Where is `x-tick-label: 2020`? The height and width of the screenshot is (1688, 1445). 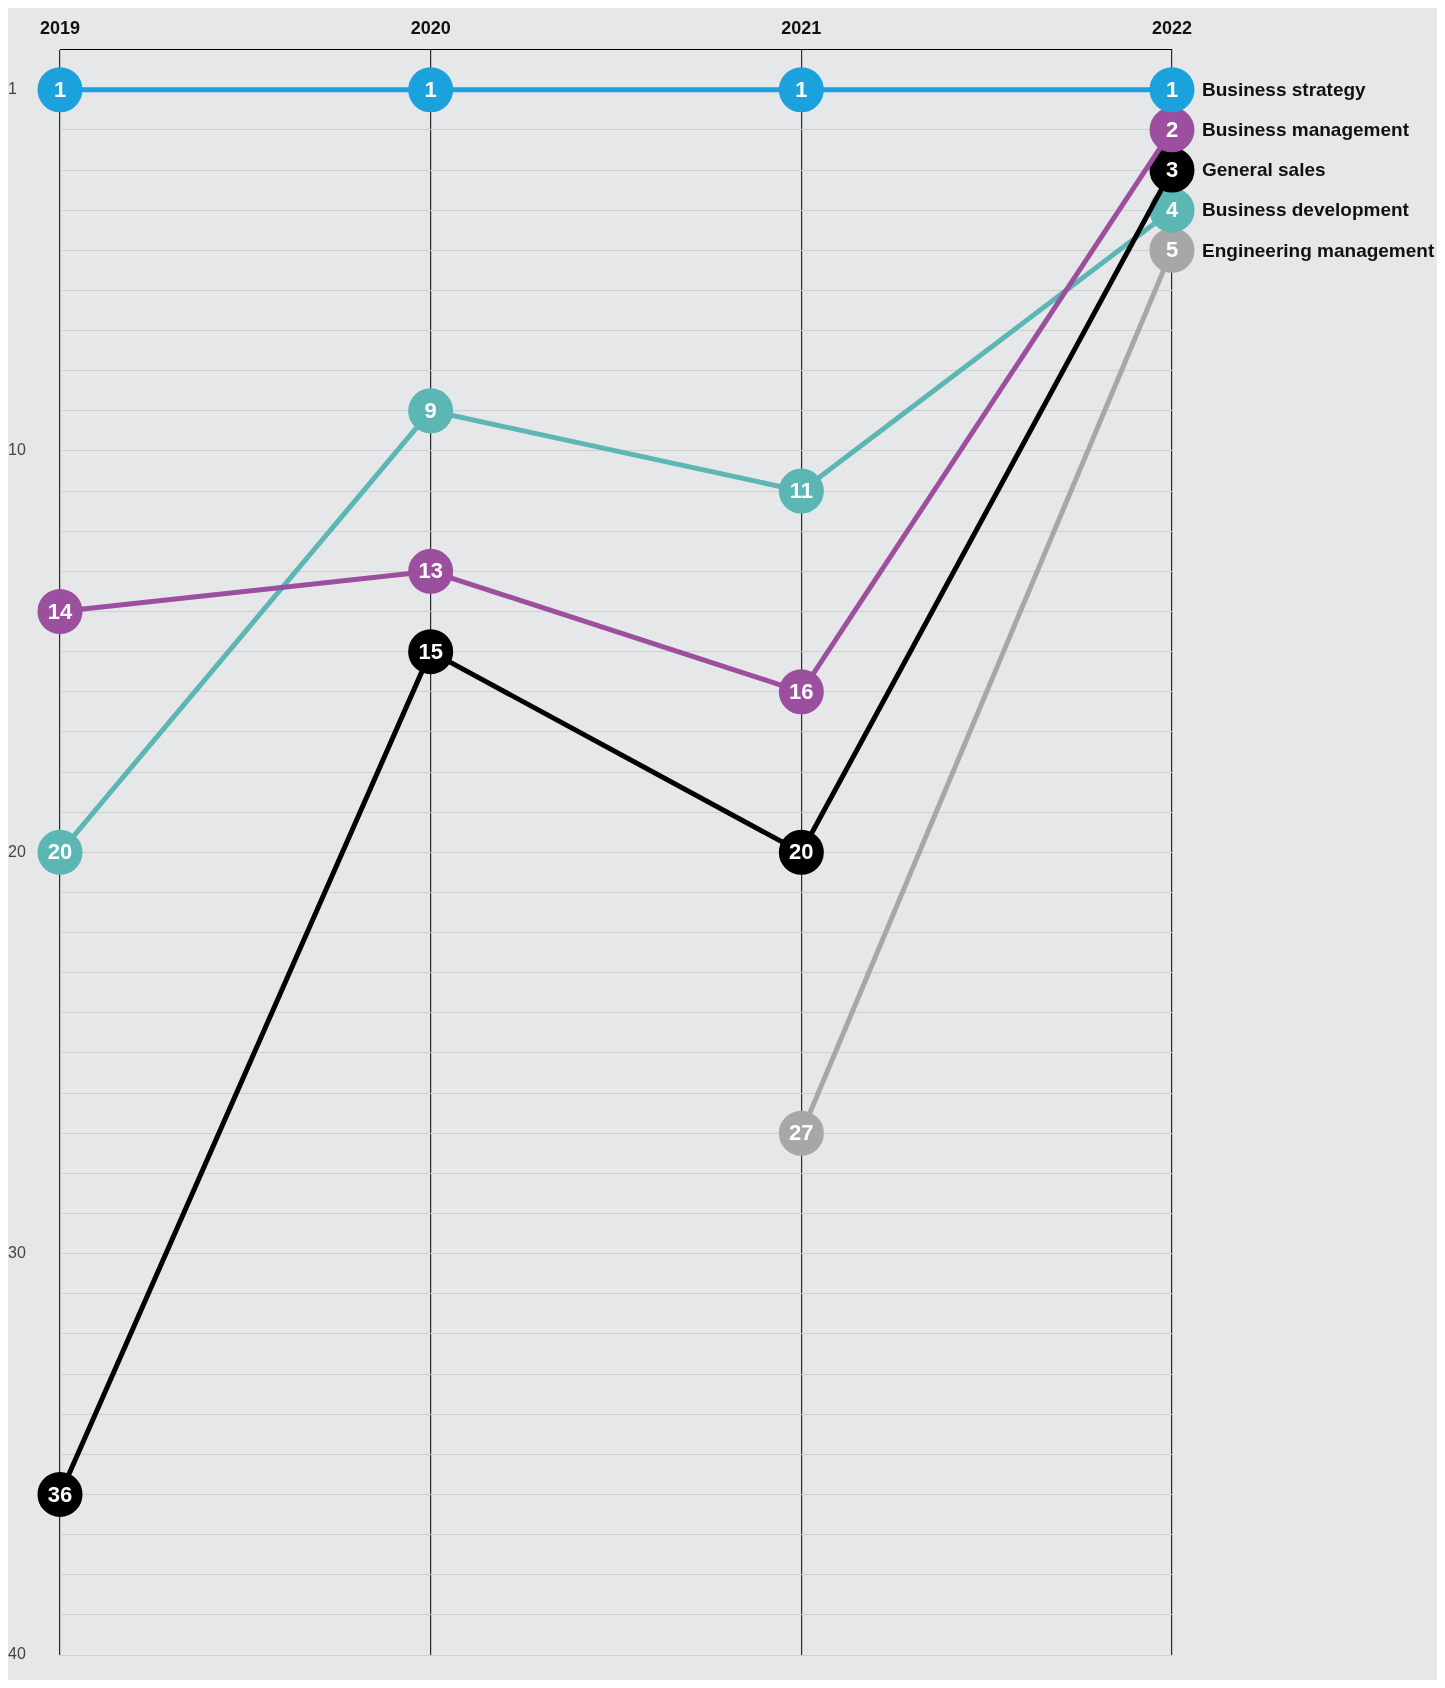
x-tick-label: 2020 is located at coordinates (430, 27).